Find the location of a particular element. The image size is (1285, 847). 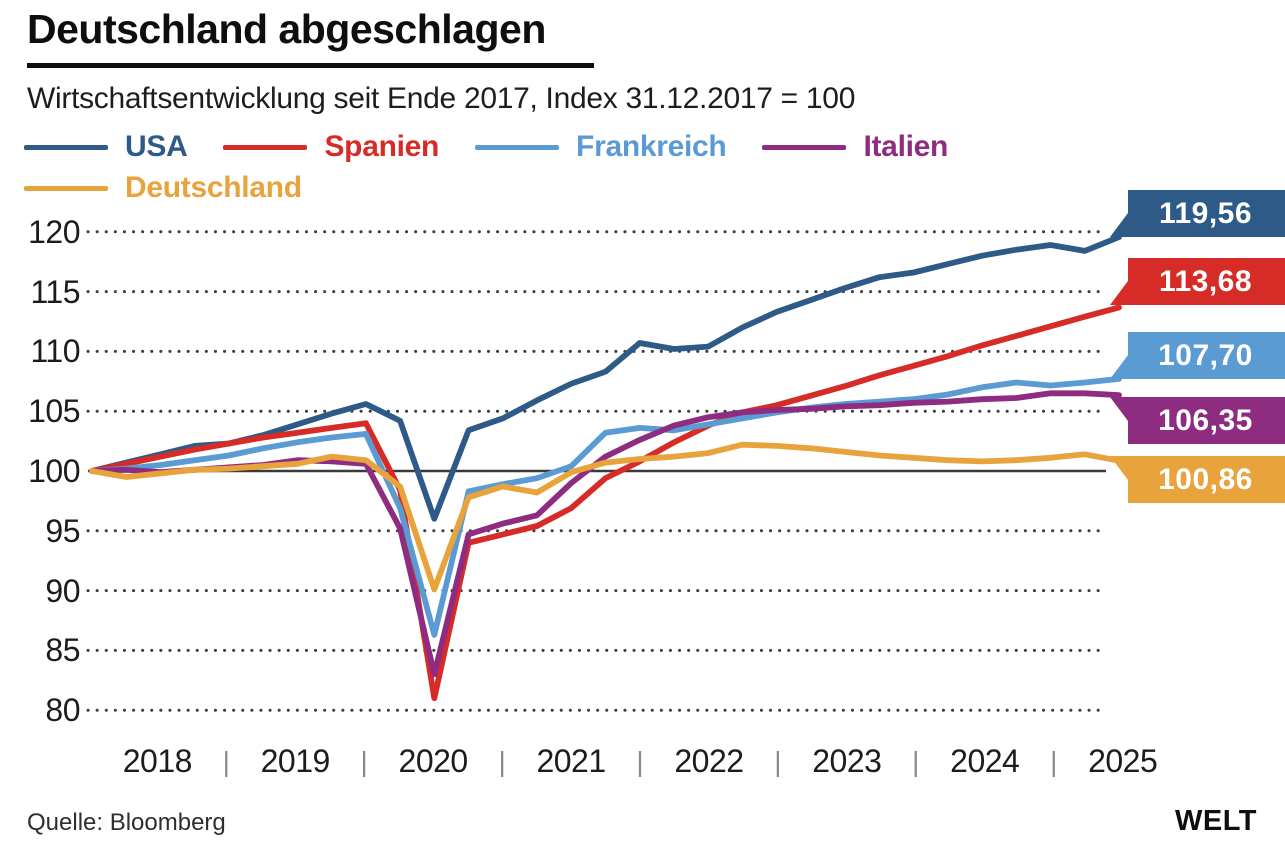

frankreich-line-swatch is located at coordinates (517, 147).